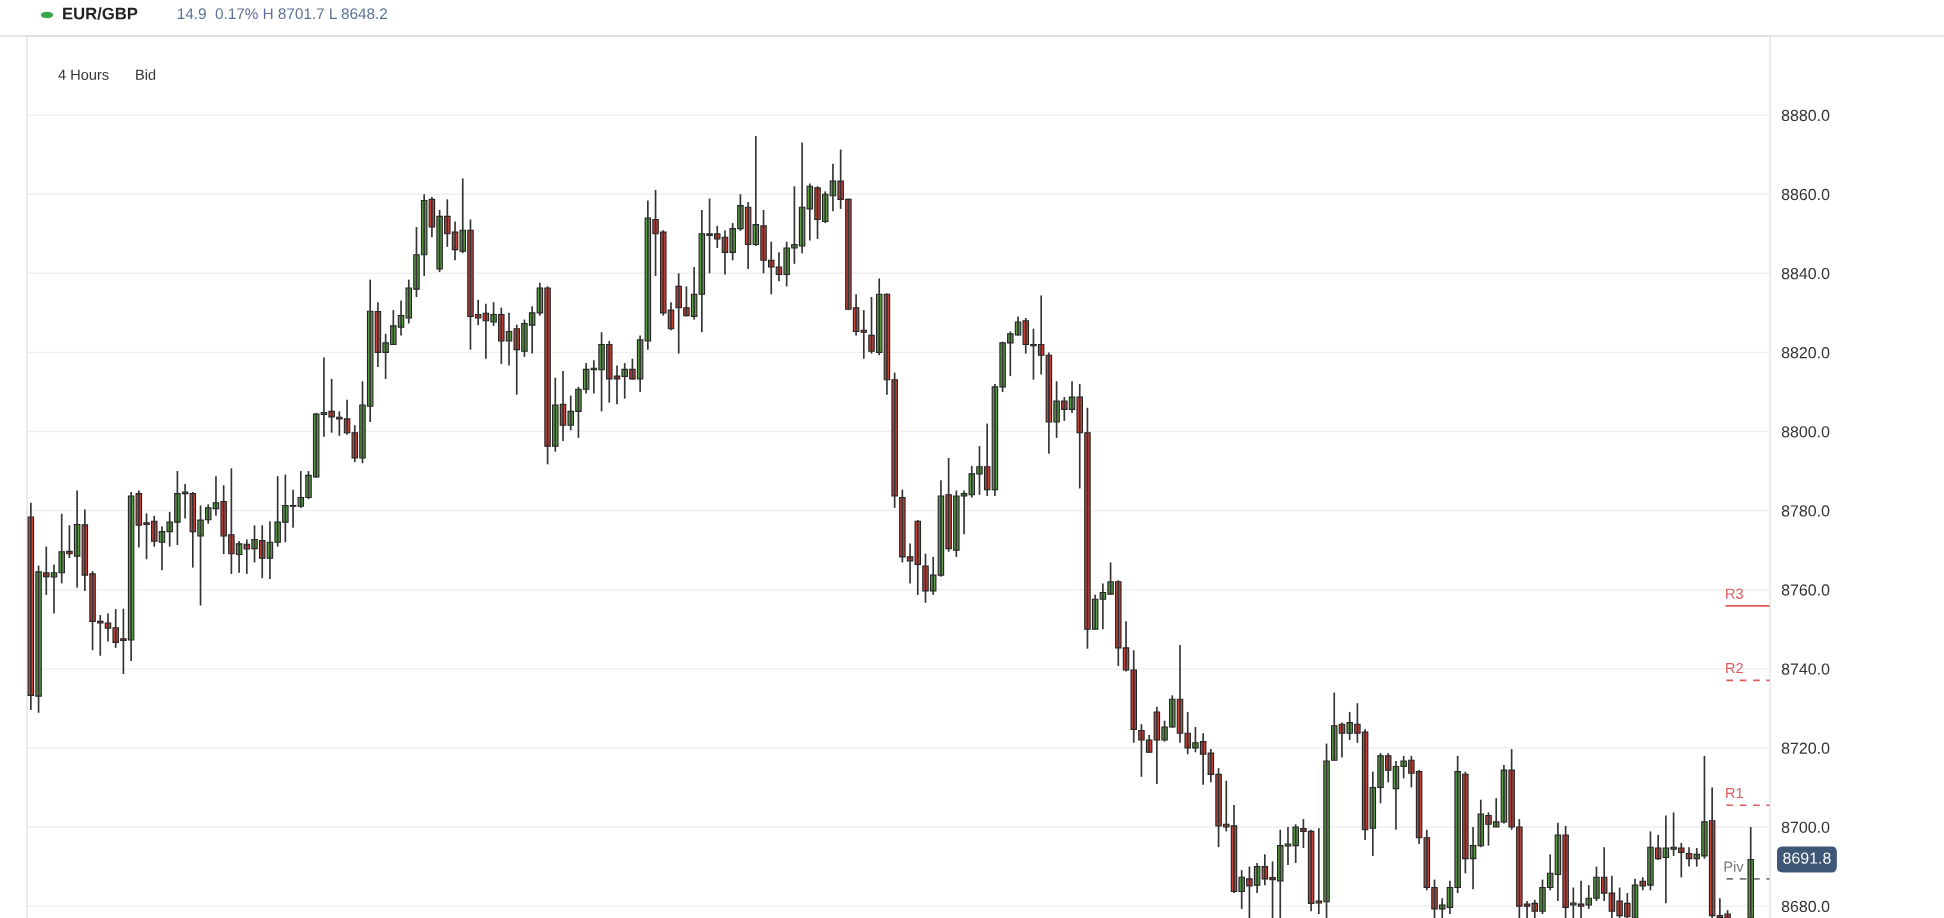 Image resolution: width=1944 pixels, height=918 pixels. Describe the element at coordinates (1805, 590) in the screenshot. I see `y-tick-label: 8760.0` at that location.